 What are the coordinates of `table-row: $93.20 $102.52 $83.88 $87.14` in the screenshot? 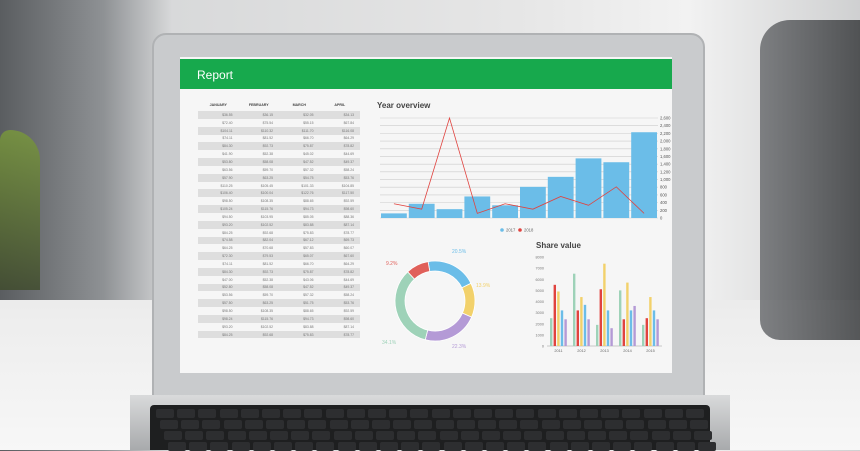 It's located at (279, 224).